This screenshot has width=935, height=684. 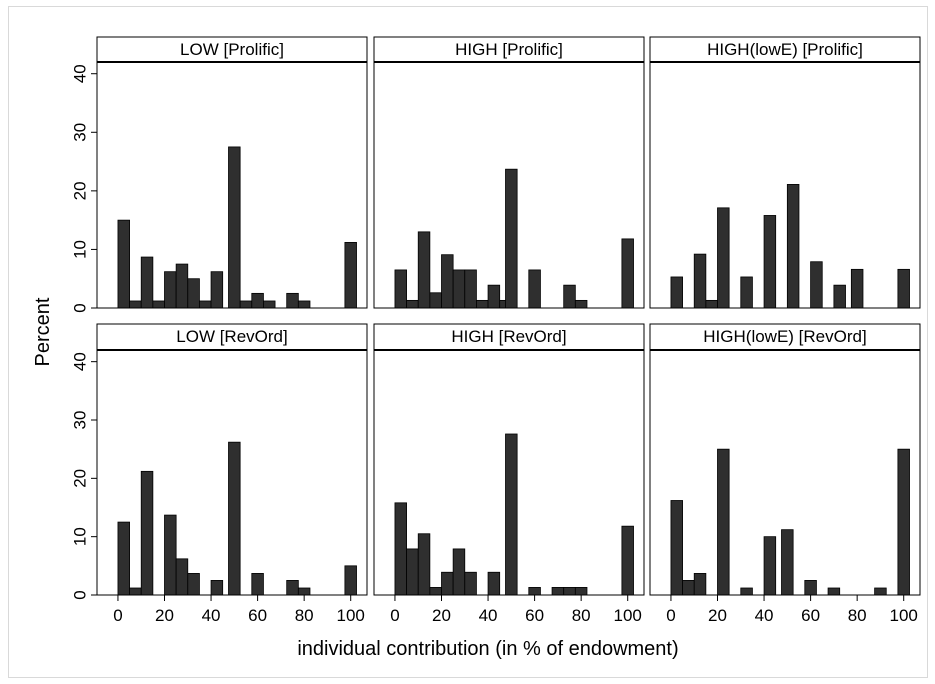 What do you see at coordinates (219, 174) in the screenshot?
I see `panel-1: LOW [Prolific] 0 10 20 30 40` at bounding box center [219, 174].